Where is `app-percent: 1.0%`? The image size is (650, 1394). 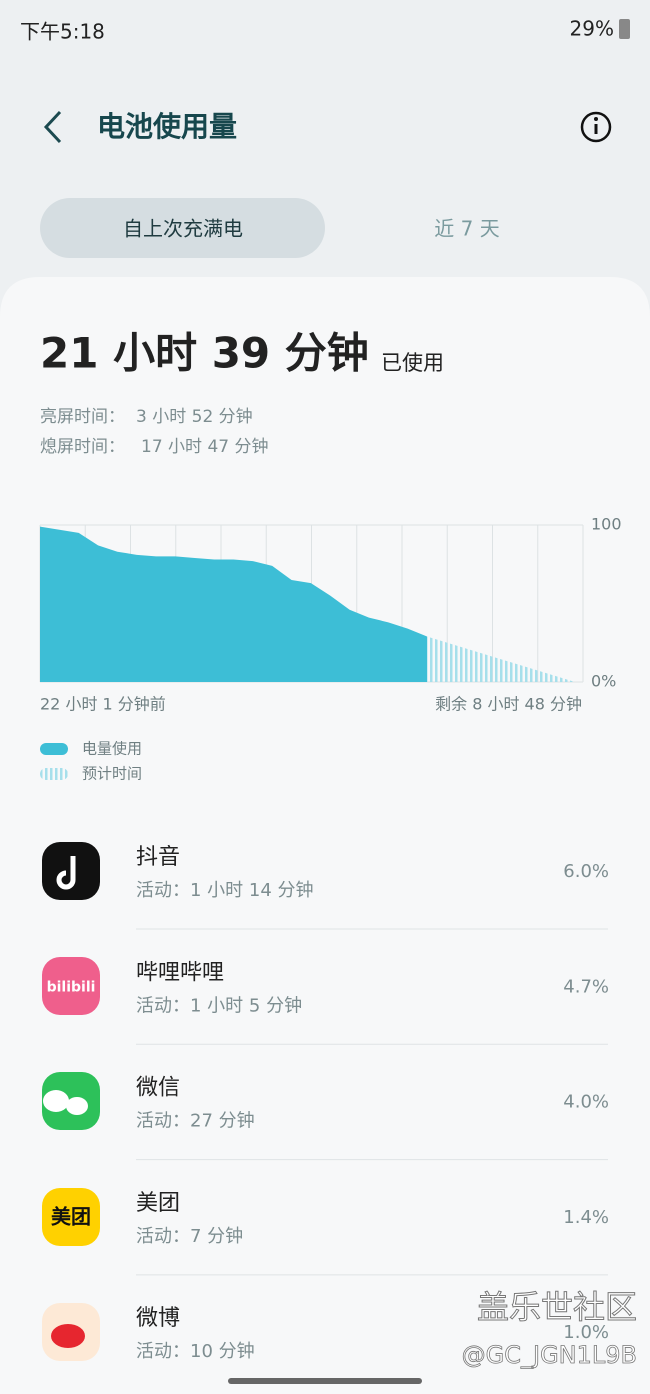 app-percent: 1.0% is located at coordinates (586, 1332).